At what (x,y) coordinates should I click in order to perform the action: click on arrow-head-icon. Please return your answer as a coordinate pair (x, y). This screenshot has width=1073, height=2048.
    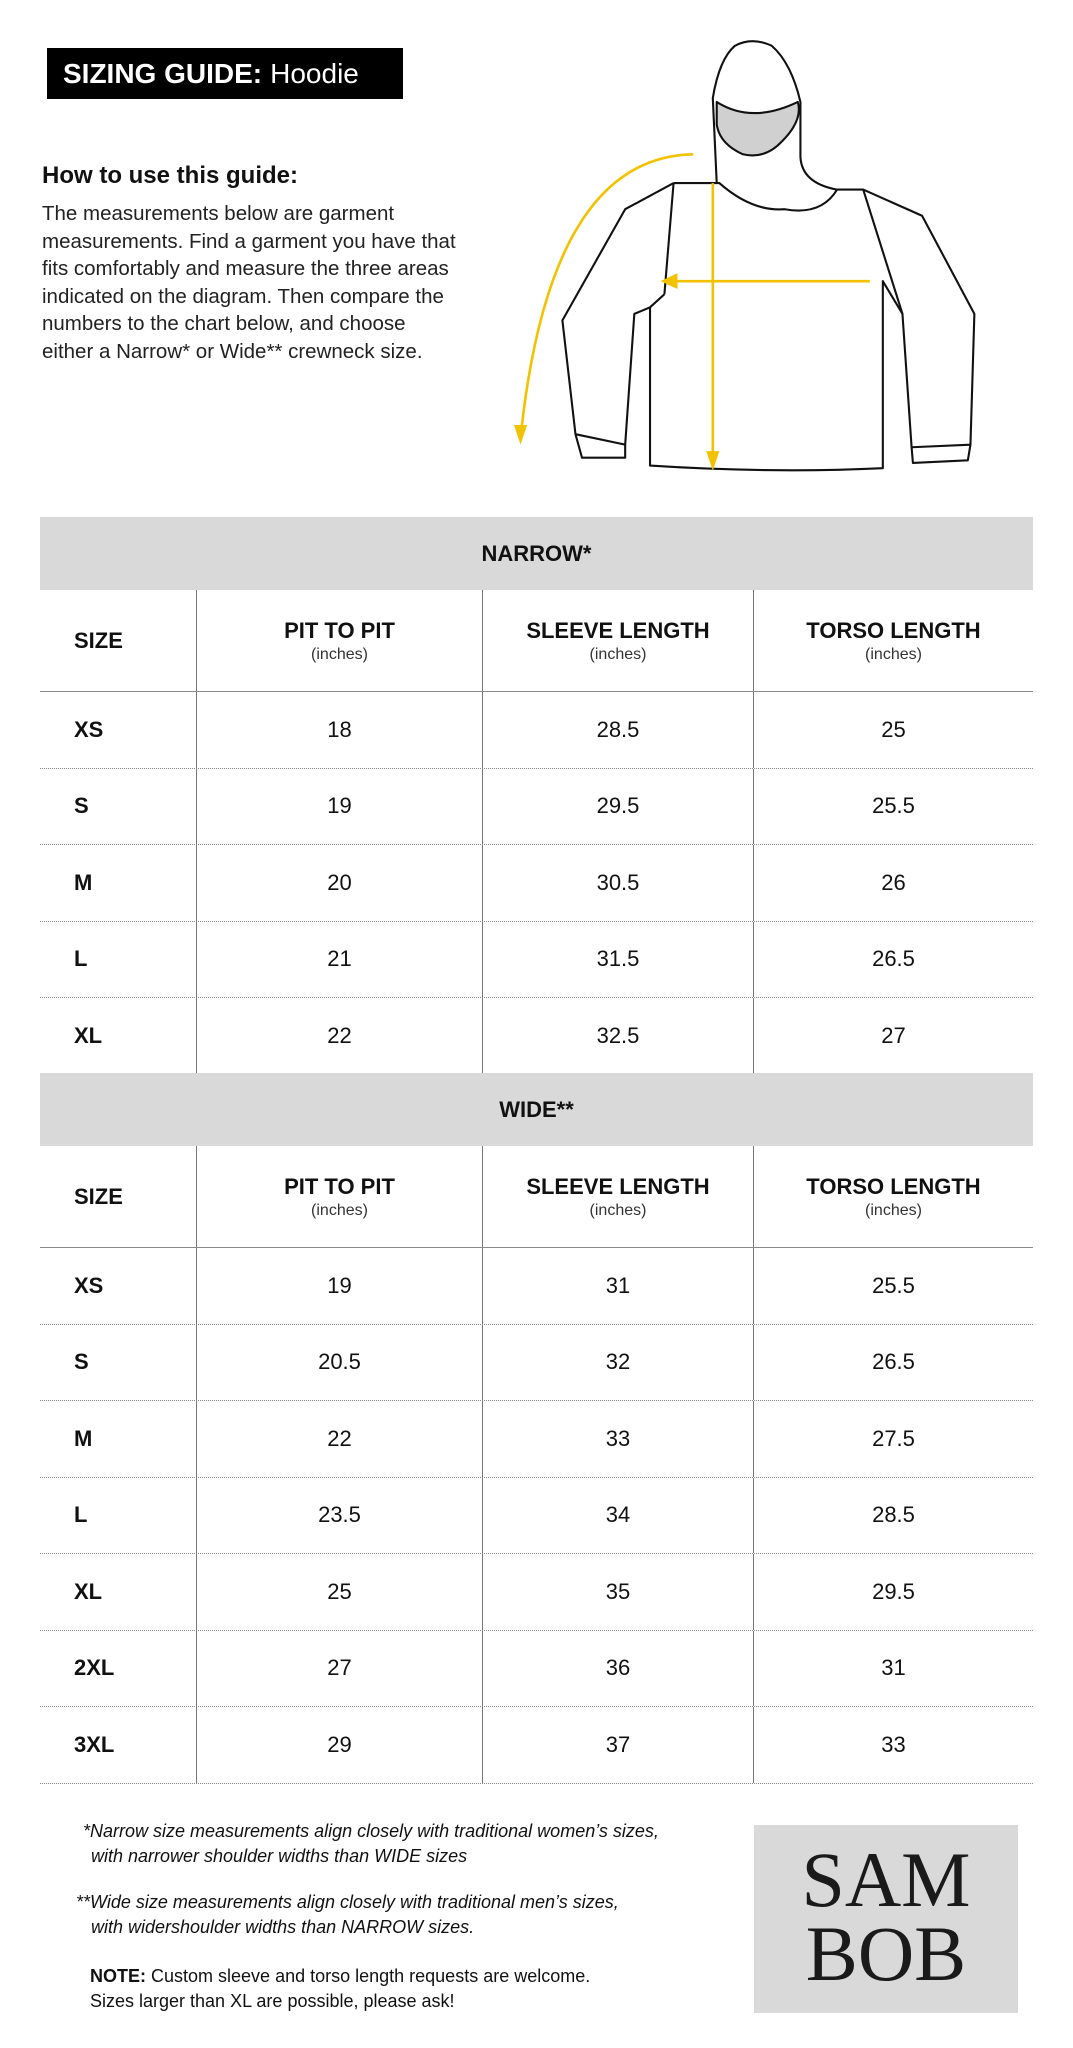
    Looking at the image, I should click on (521, 435).